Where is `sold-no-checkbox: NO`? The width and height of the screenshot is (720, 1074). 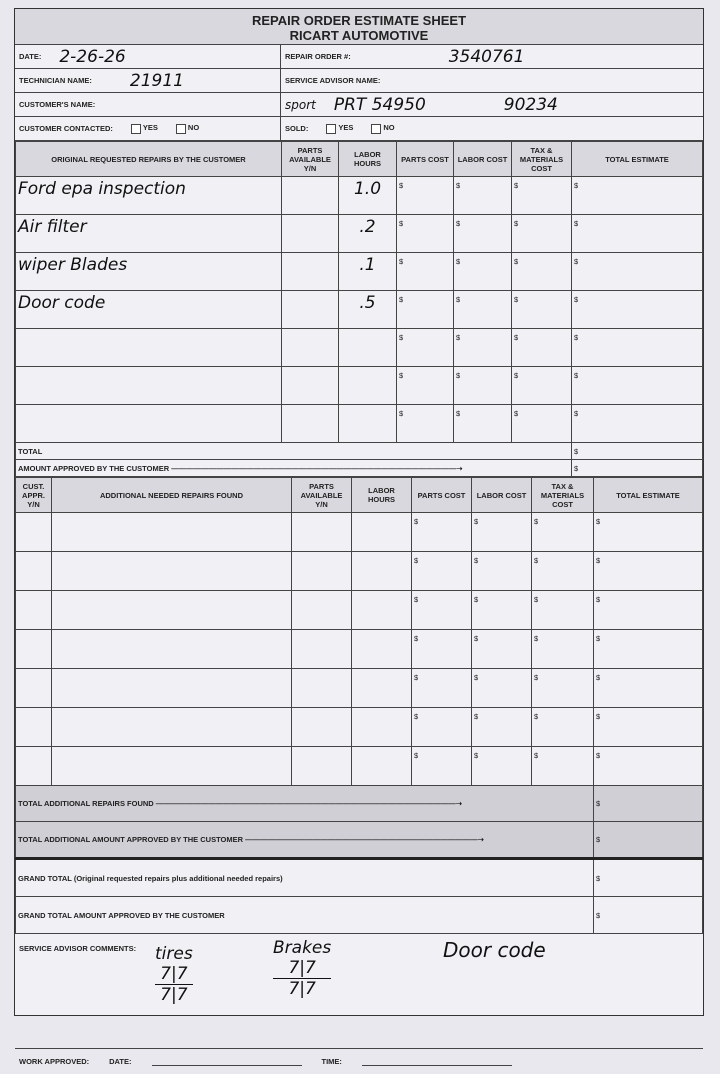
sold-no-checkbox: NO is located at coordinates (383, 128).